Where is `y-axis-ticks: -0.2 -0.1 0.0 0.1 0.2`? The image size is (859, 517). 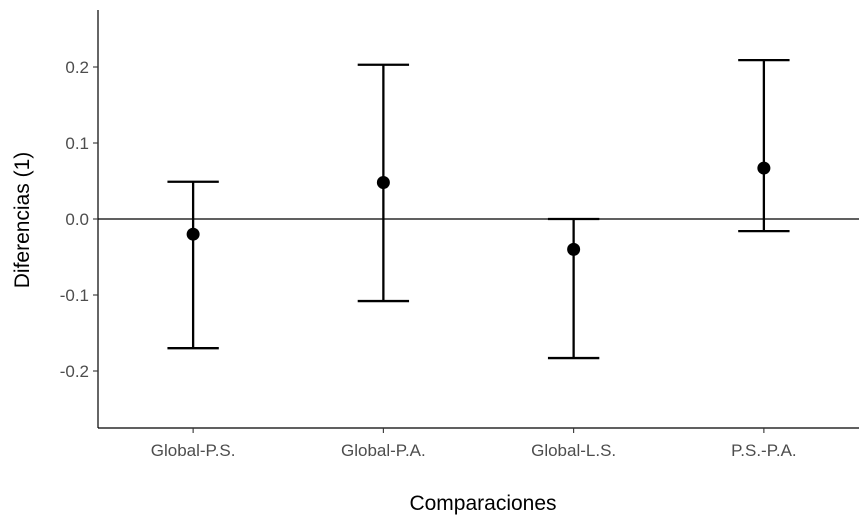 y-axis-ticks: -0.2 -0.1 0.0 0.1 0.2 is located at coordinates (79, 219).